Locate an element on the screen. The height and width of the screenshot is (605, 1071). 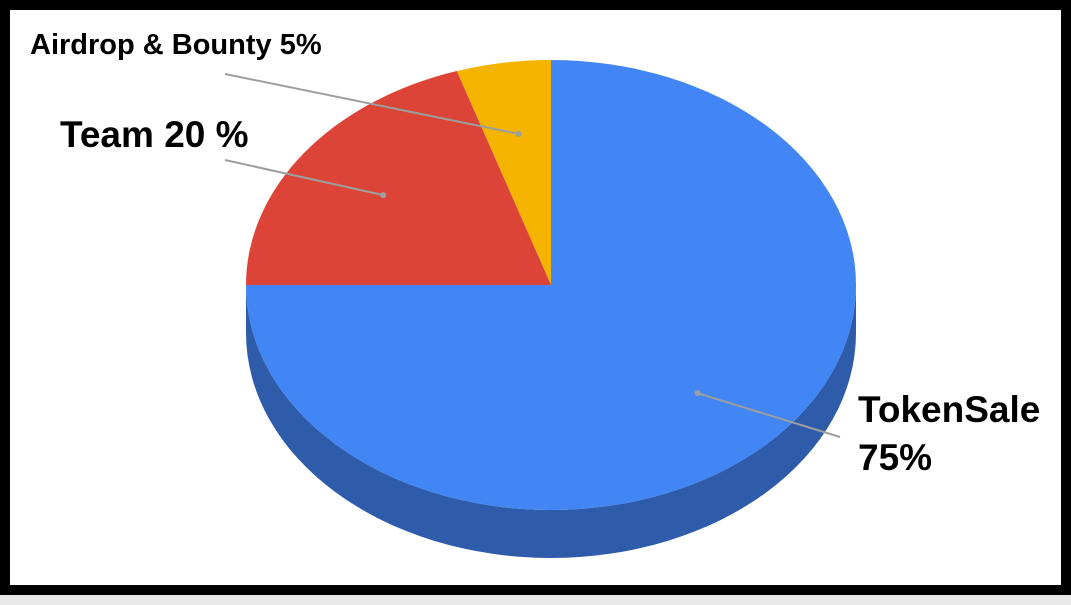
slice-label-tokensale-pct: 75% is located at coordinates (895, 457).